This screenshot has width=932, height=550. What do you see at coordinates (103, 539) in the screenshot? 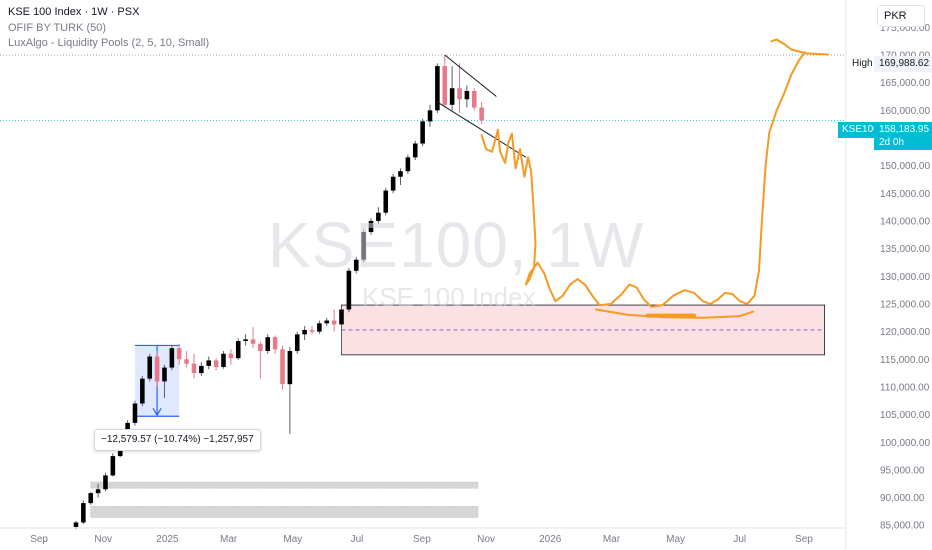
I see `time-tick-label: Nov` at bounding box center [103, 539].